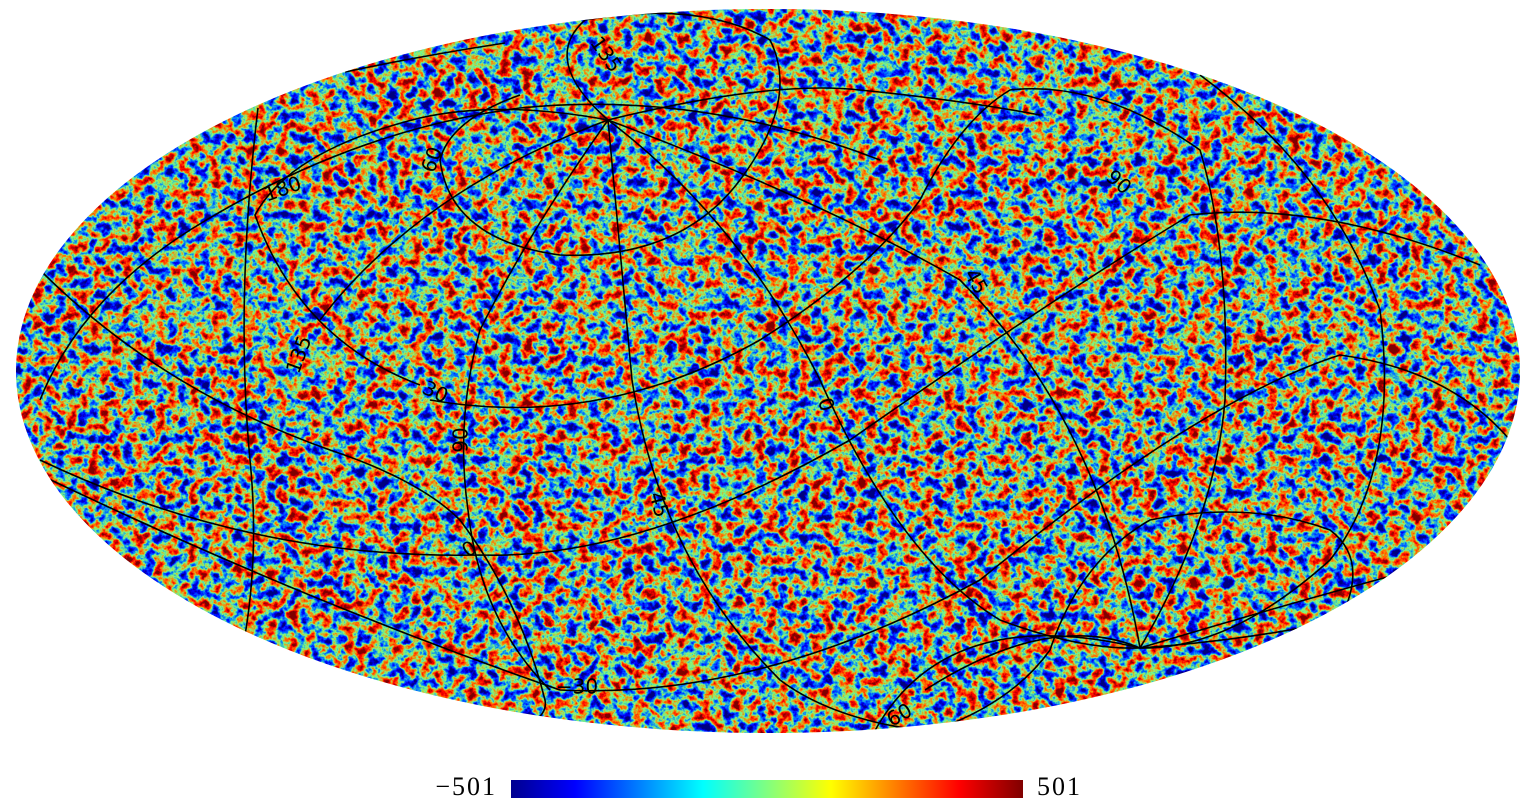 The width and height of the screenshot is (1536, 809). Describe the element at coordinates (461, 439) in the screenshot. I see `graticule-label: 90` at that location.